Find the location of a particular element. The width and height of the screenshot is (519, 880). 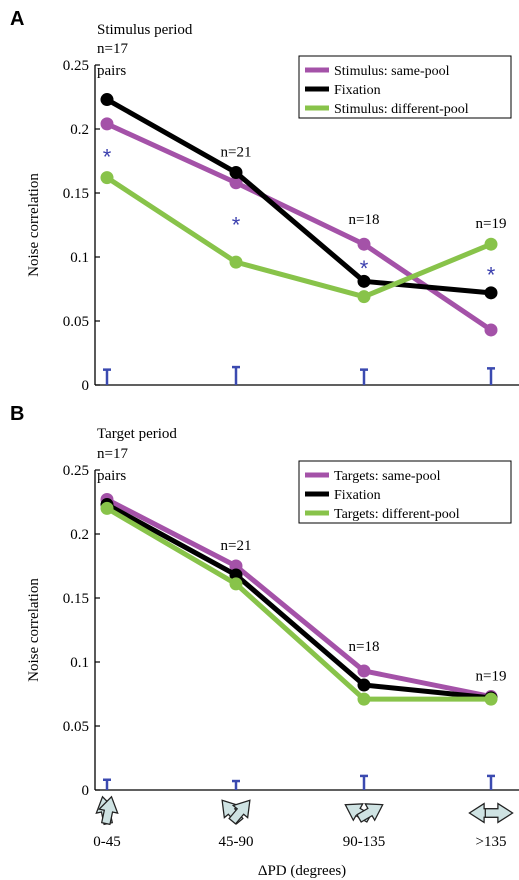

x-tick-label: >135 is located at coordinates (491, 842).